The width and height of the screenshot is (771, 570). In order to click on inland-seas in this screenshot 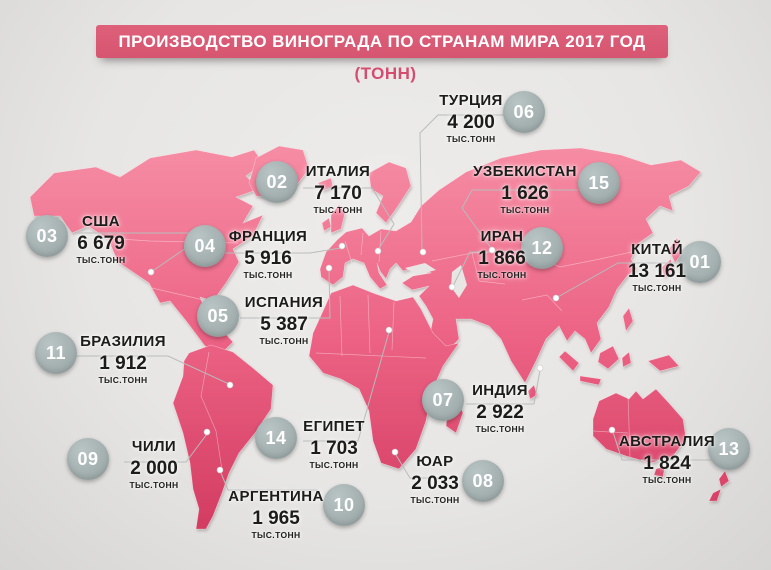, I will do `click(436, 280)`.